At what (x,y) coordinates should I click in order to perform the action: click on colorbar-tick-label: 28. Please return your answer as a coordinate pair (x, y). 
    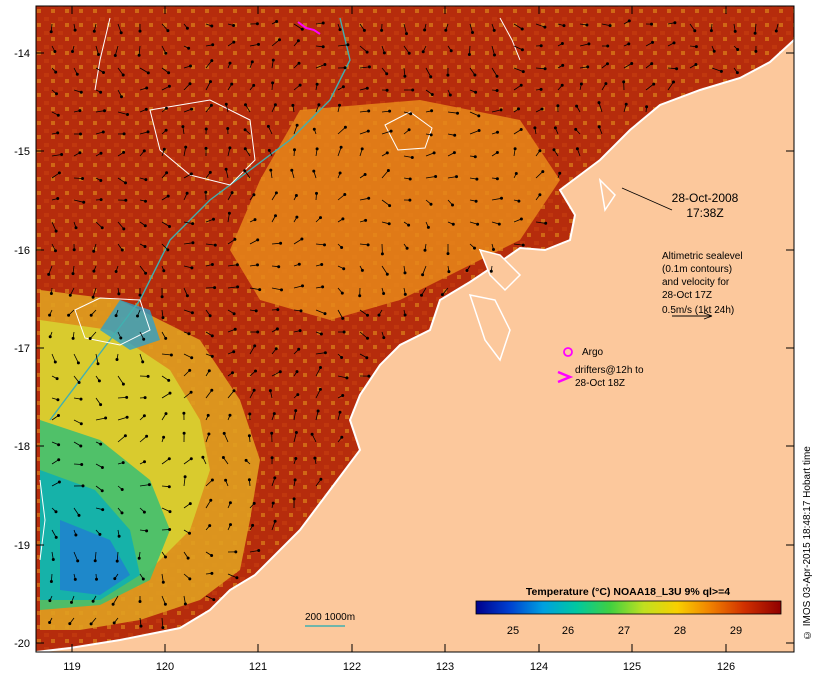
    Looking at the image, I should click on (680, 631).